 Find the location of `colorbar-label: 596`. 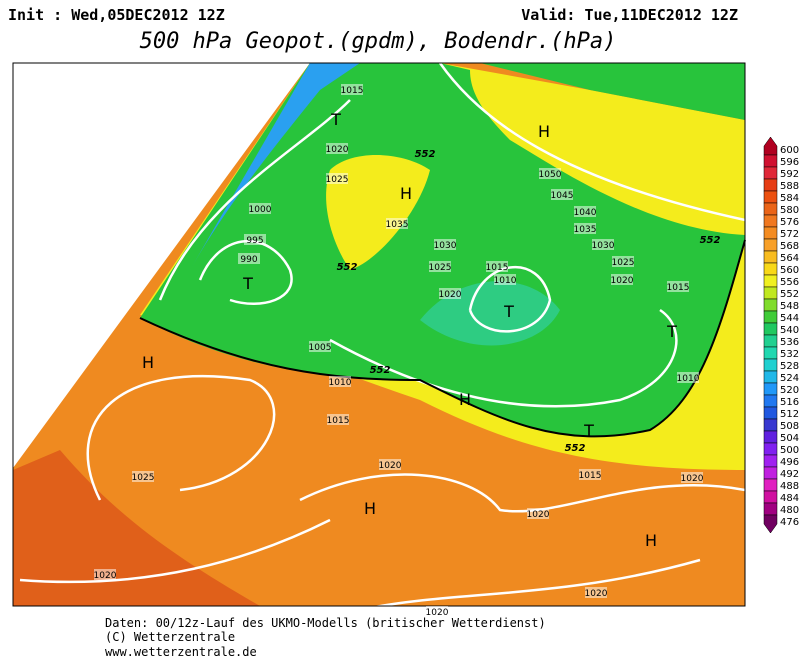

colorbar-label: 596 is located at coordinates (789, 162).